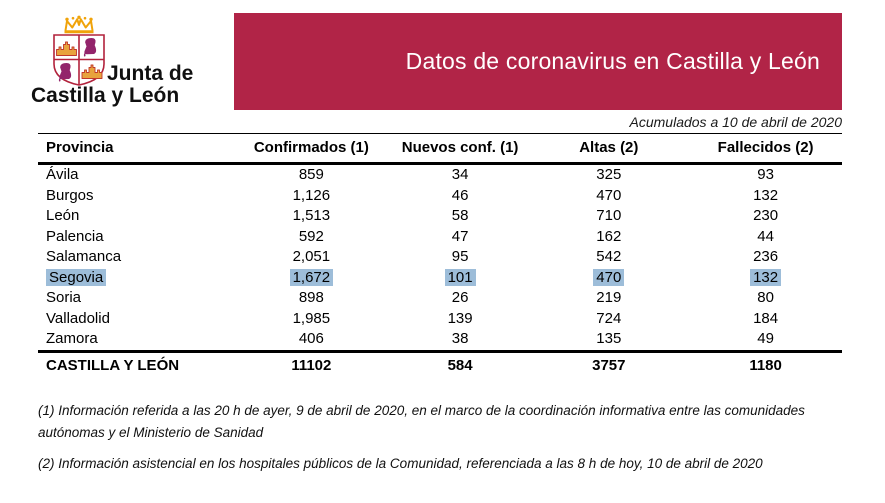  What do you see at coordinates (440, 216) in the screenshot?
I see `table-row: León 1,513 58 710 230` at bounding box center [440, 216].